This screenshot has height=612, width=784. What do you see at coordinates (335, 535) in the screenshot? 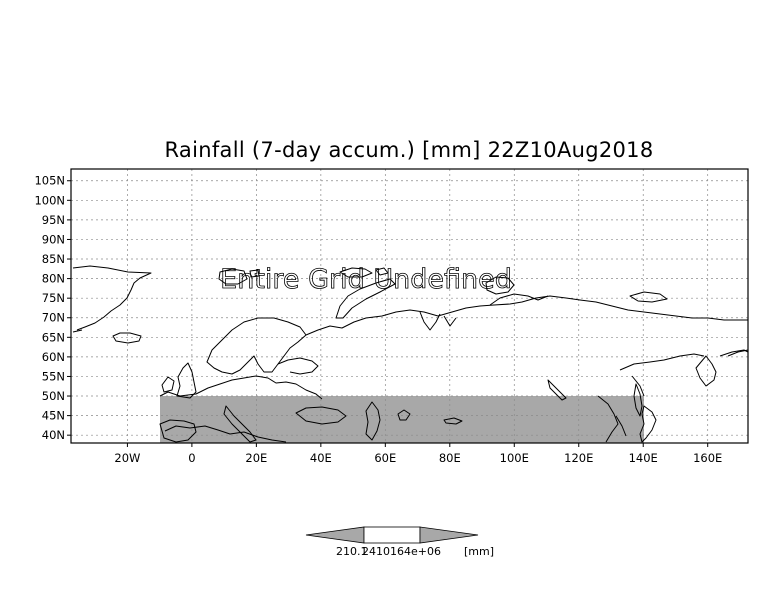
I see `colorbar-left-triangle` at bounding box center [335, 535].